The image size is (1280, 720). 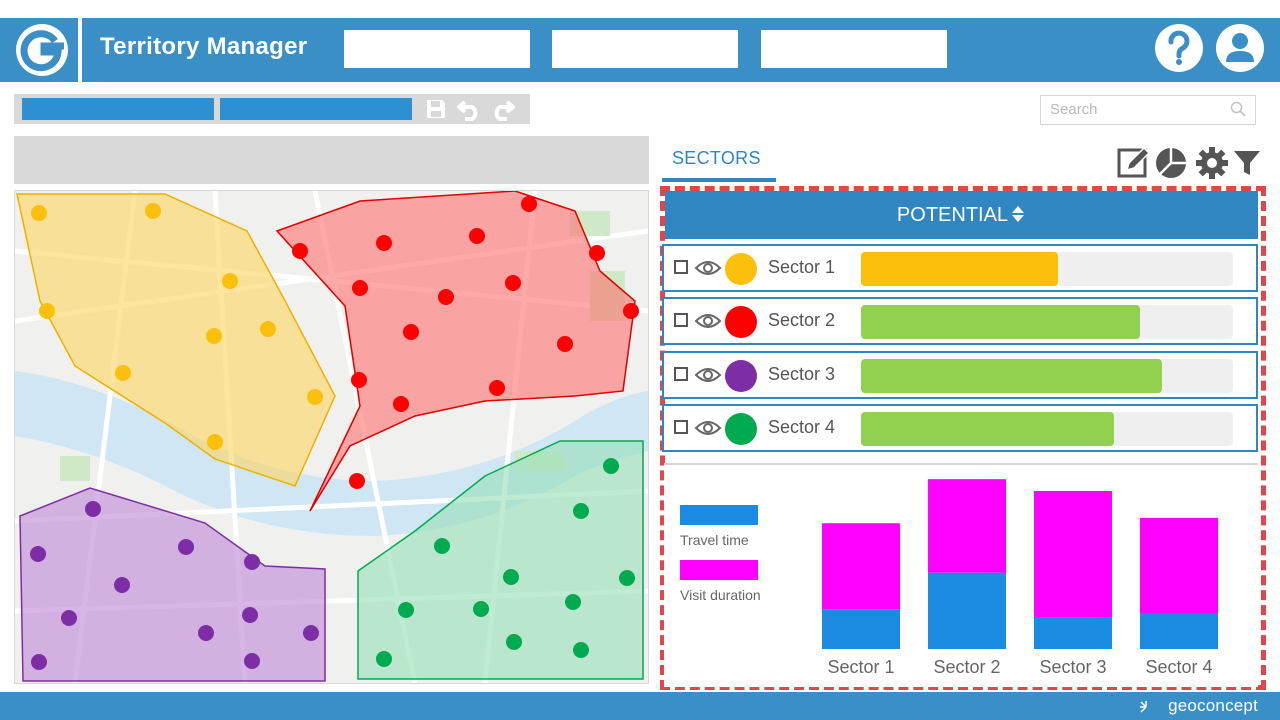 I want to click on sort-arrows-icon, so click(x=1018, y=214).